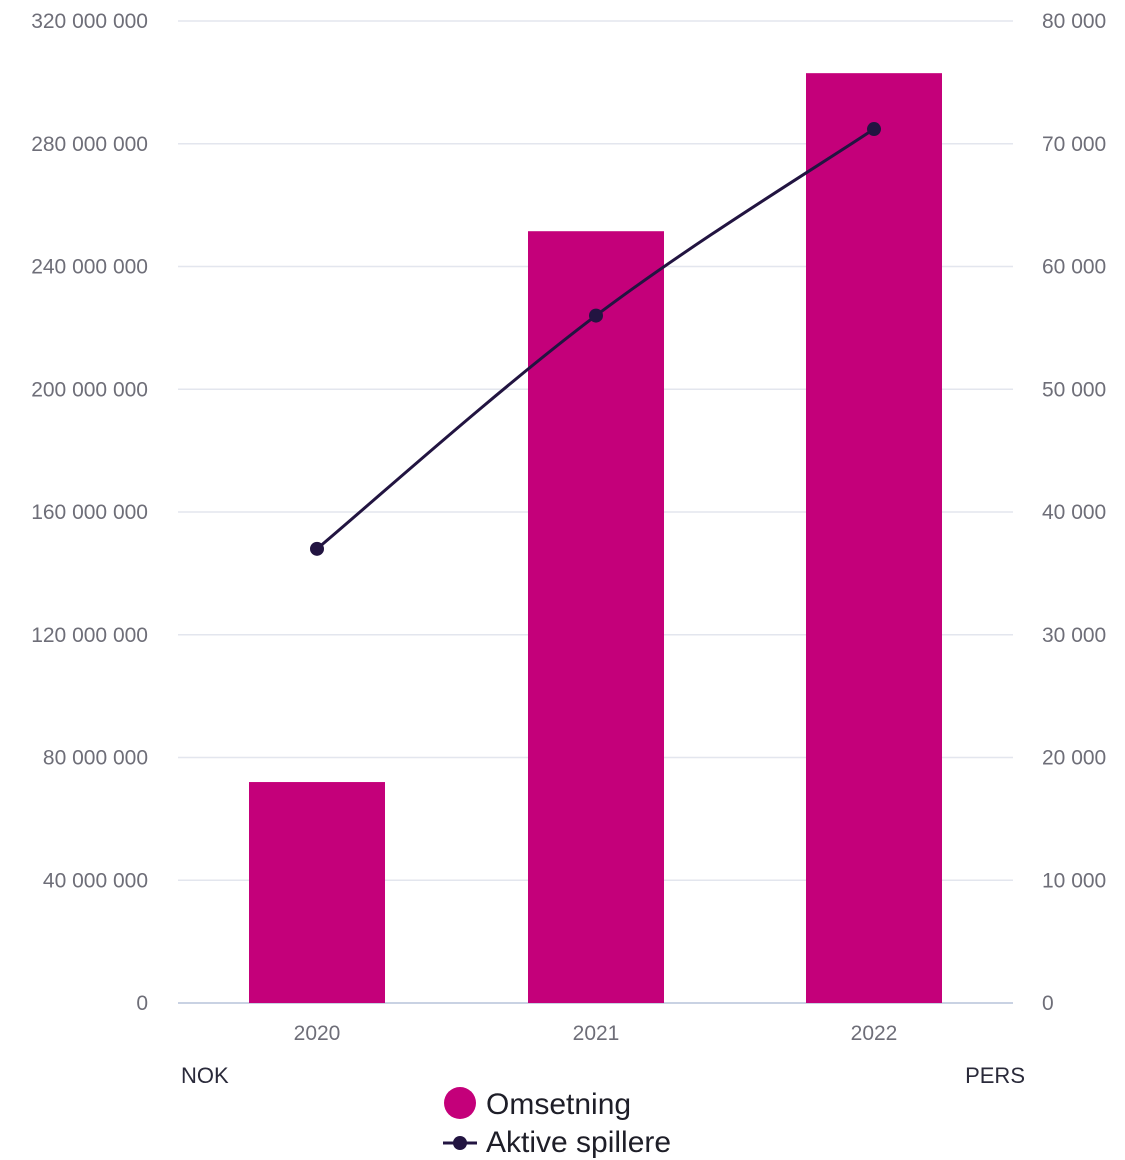 The image size is (1125, 1160). Describe the element at coordinates (1074, 880) in the screenshot. I see `right-axis-tick-label: 10 000` at that location.